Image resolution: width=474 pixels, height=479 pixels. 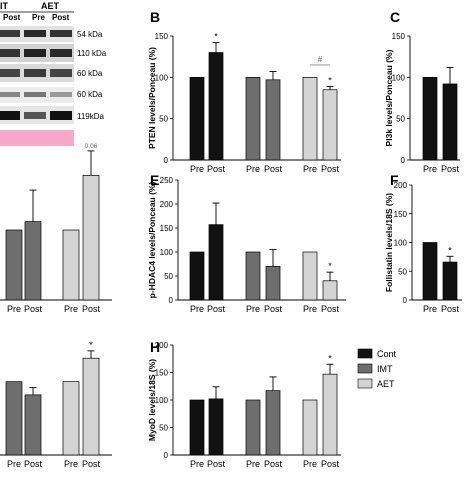 I want to click on blot-group-label-aet: AET, so click(x=50, y=6).